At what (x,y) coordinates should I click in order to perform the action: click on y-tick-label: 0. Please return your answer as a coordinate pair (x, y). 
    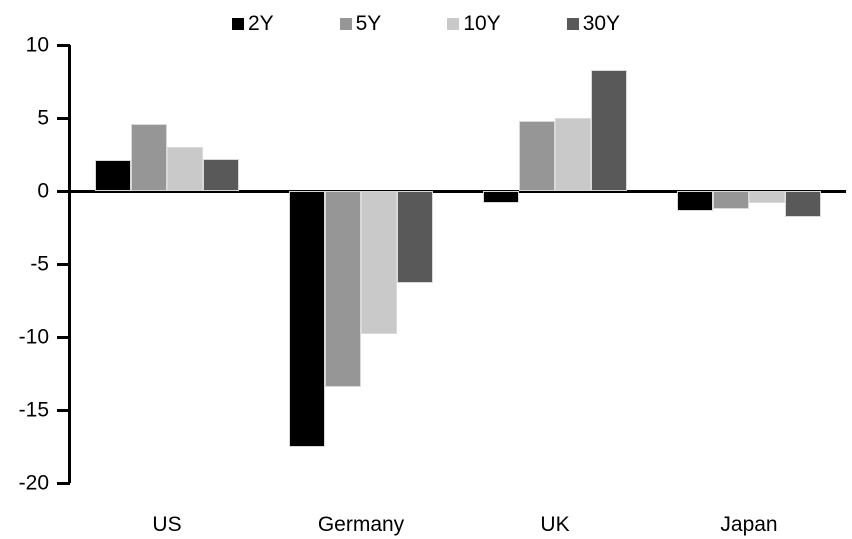
    Looking at the image, I should click on (43, 191).